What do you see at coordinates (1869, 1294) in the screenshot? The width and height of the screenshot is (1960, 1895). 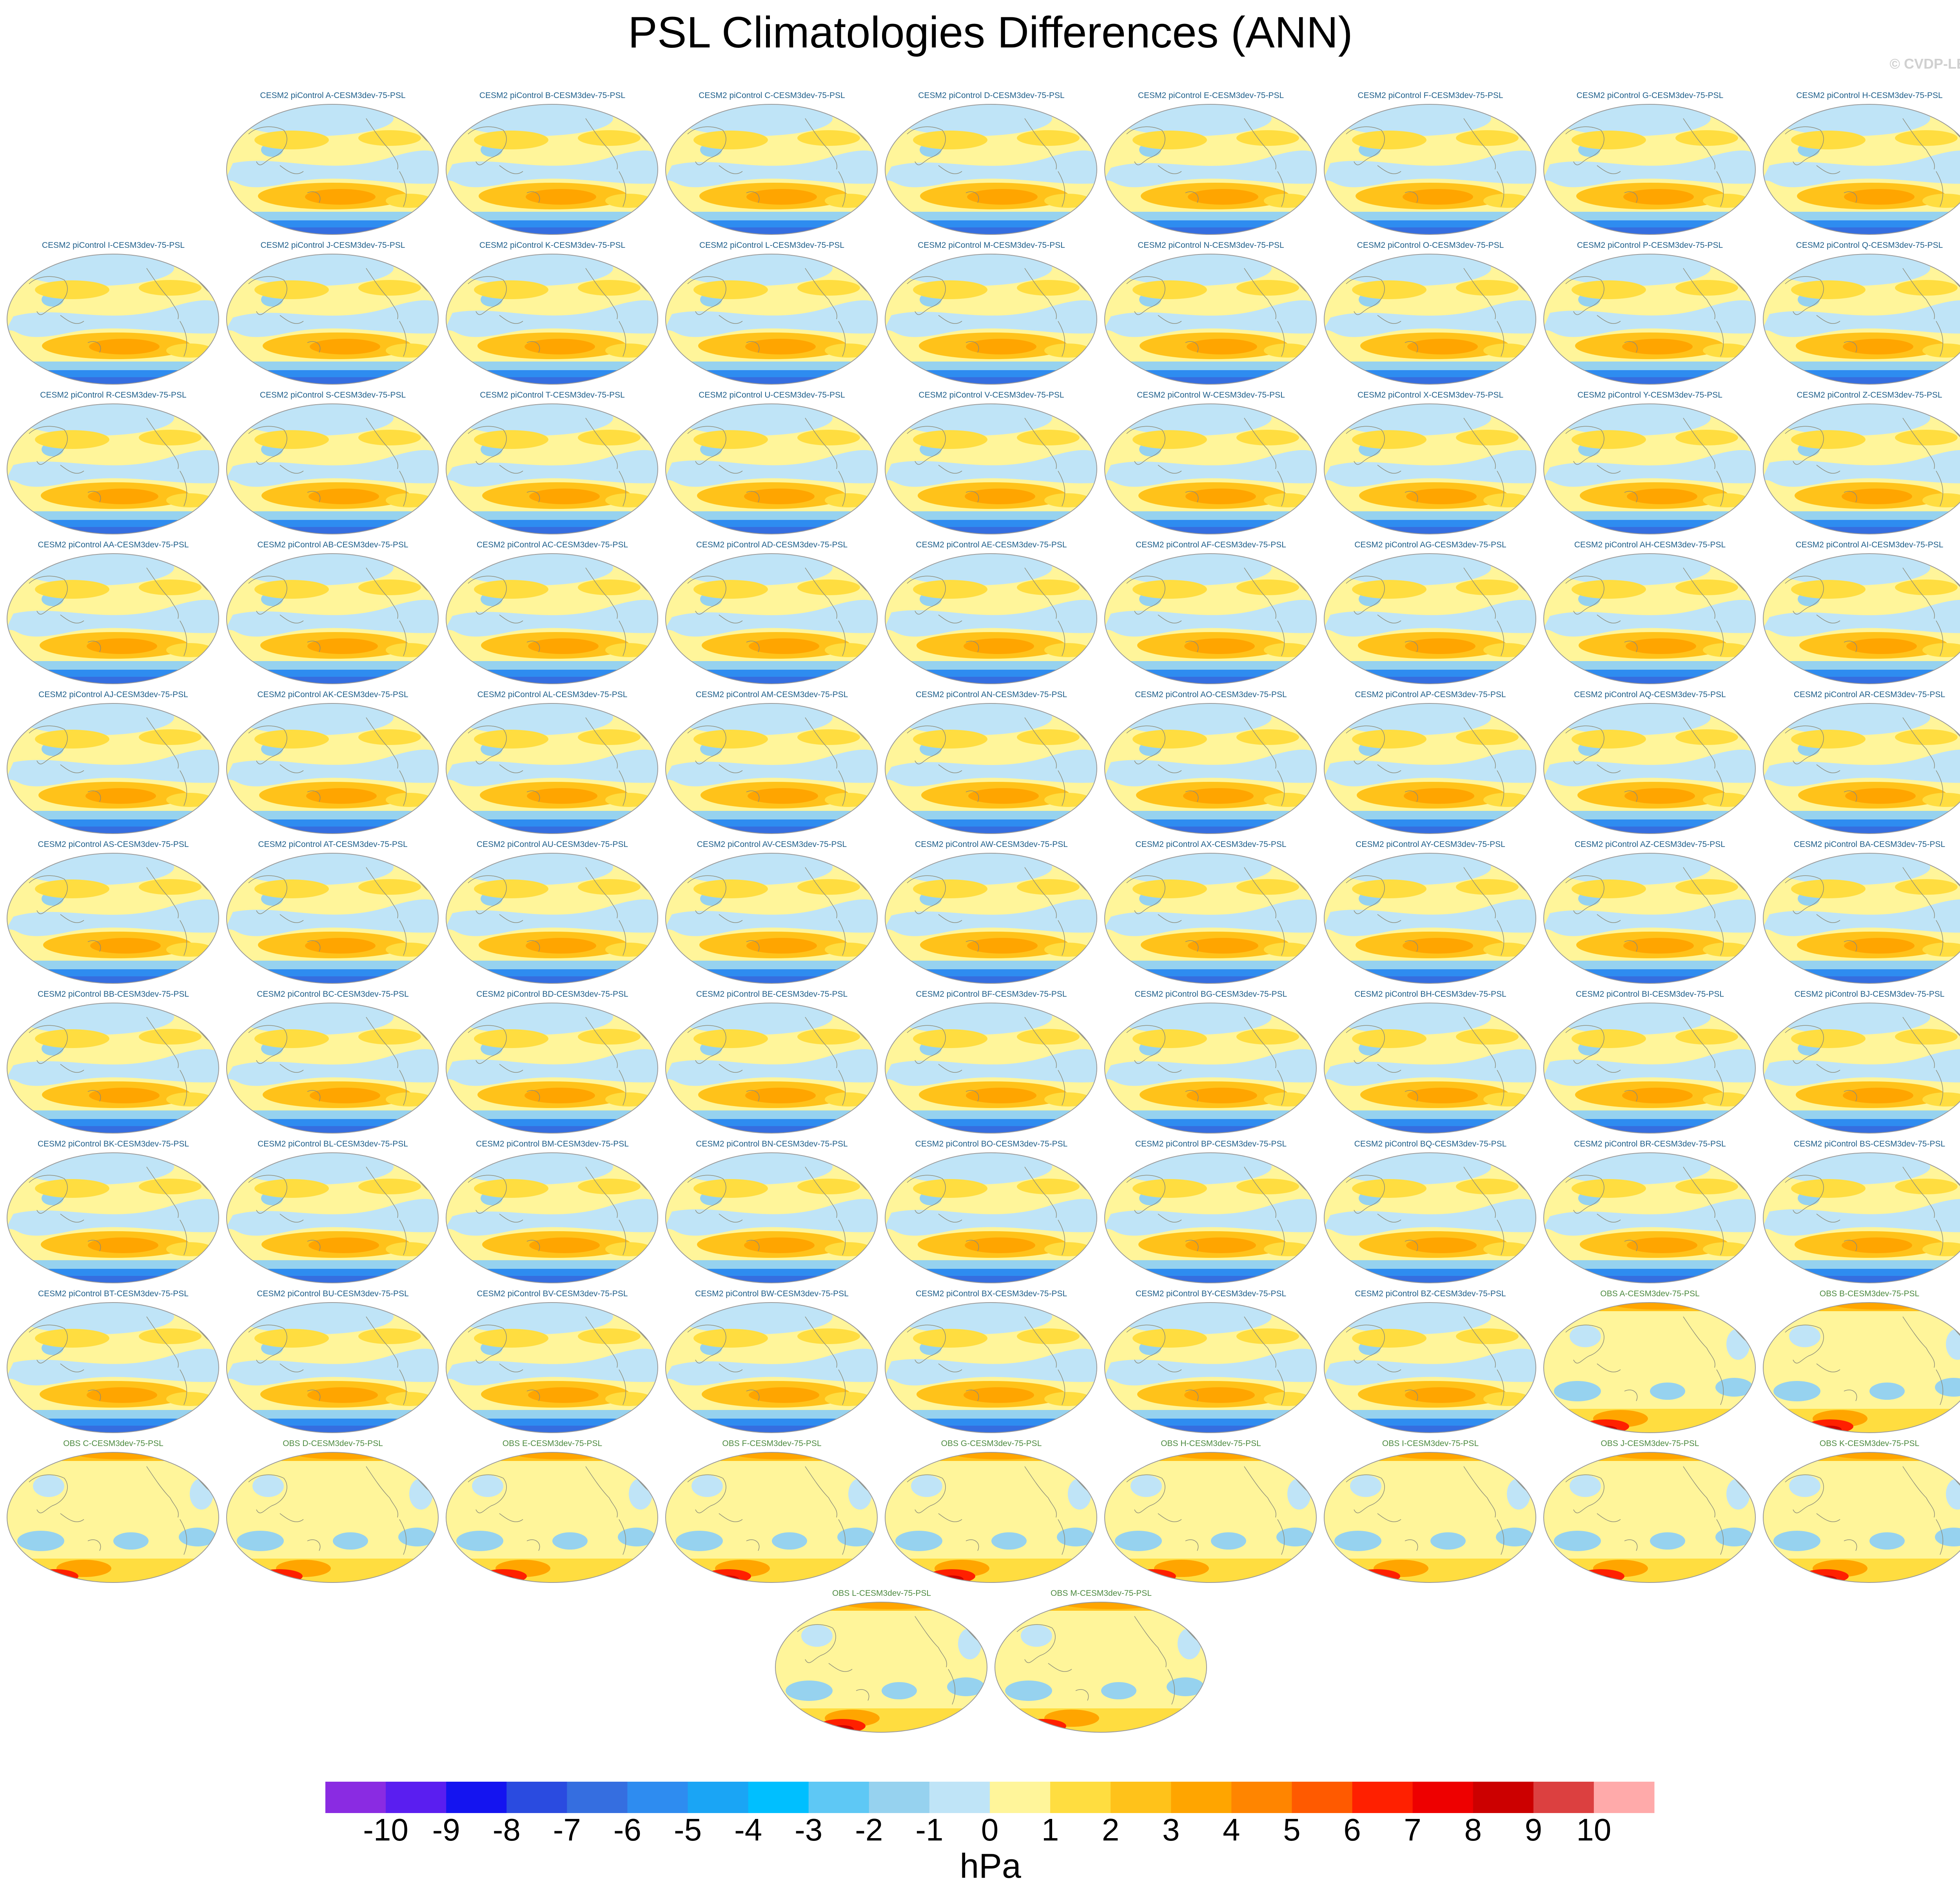 I see `panel-title: OBS B-CESM3dev-75-PSL` at bounding box center [1869, 1294].